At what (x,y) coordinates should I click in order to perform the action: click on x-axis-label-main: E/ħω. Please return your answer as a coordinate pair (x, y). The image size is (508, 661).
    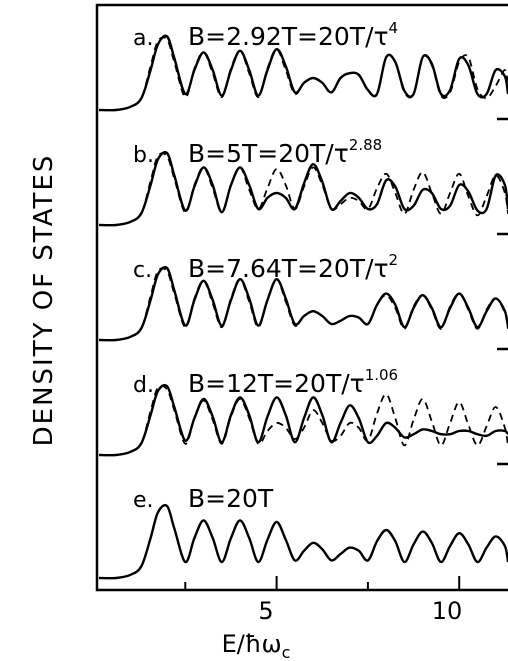
    Looking at the image, I should click on (252, 644).